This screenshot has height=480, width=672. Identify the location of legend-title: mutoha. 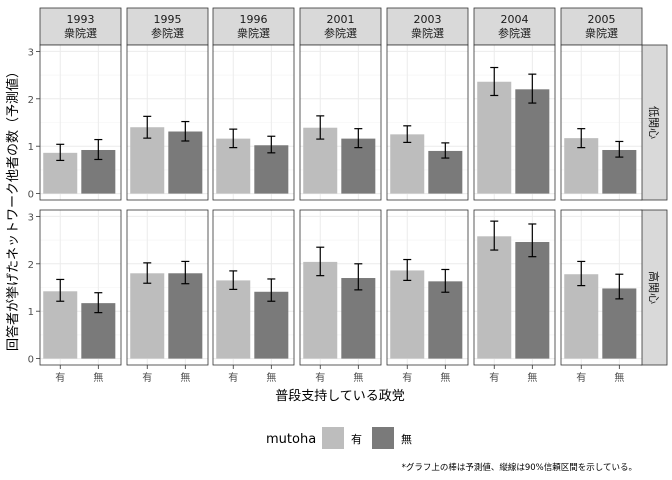
(291, 439).